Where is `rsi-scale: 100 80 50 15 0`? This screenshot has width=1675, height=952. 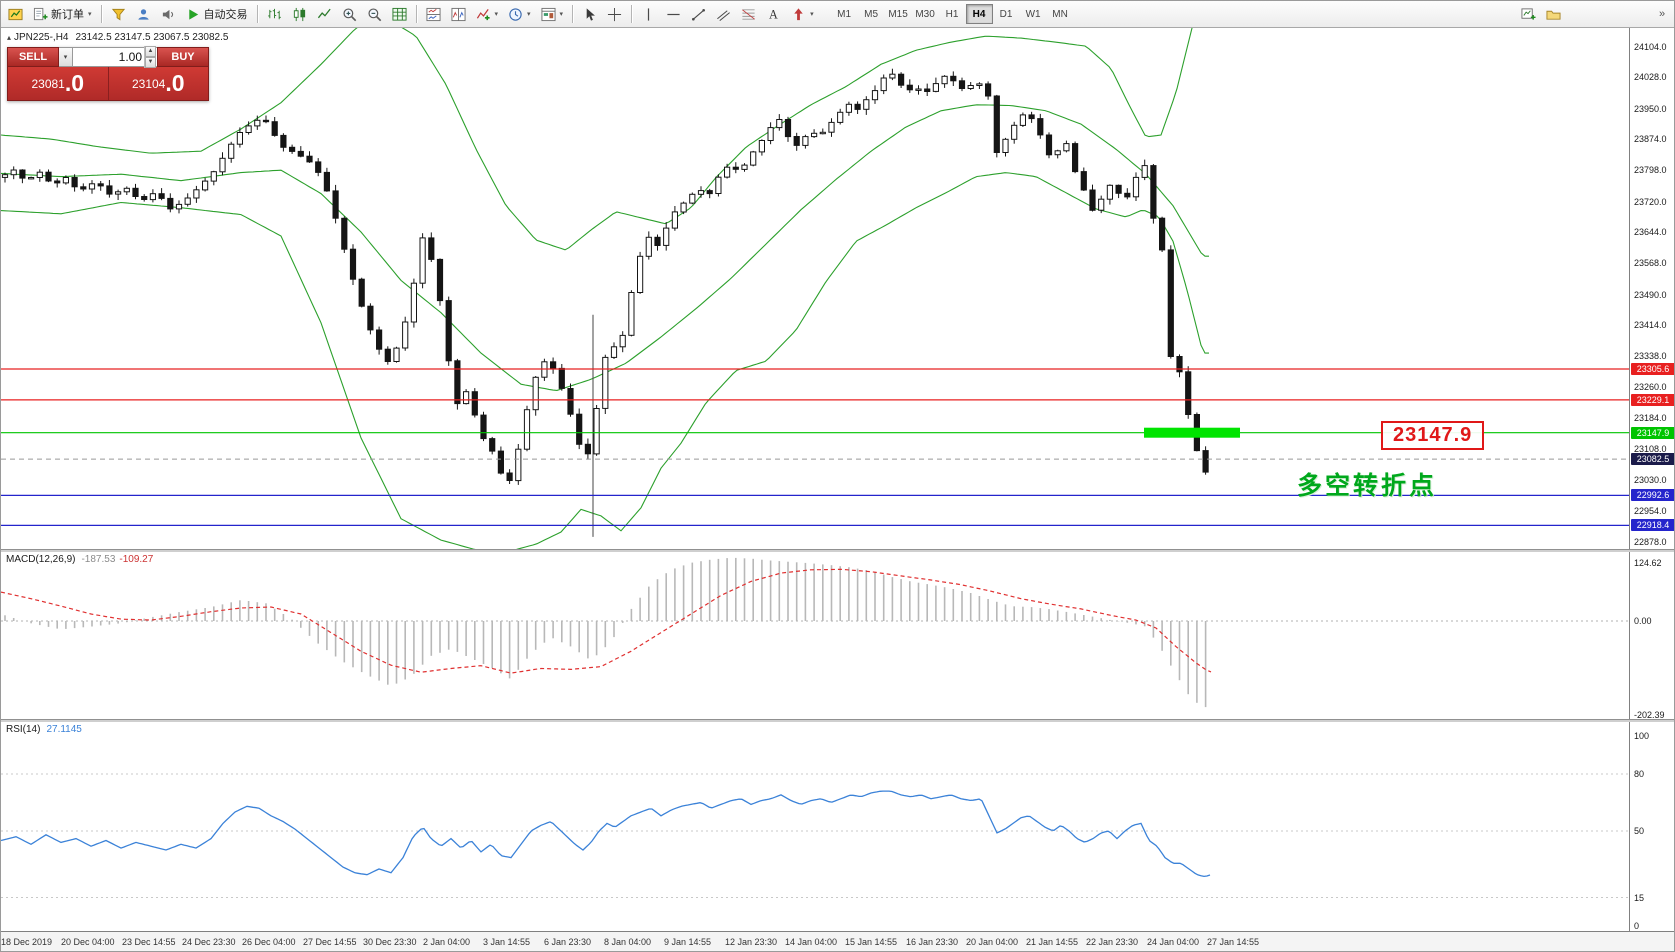 rsi-scale: 100 80 50 15 0 is located at coordinates (1651, 826).